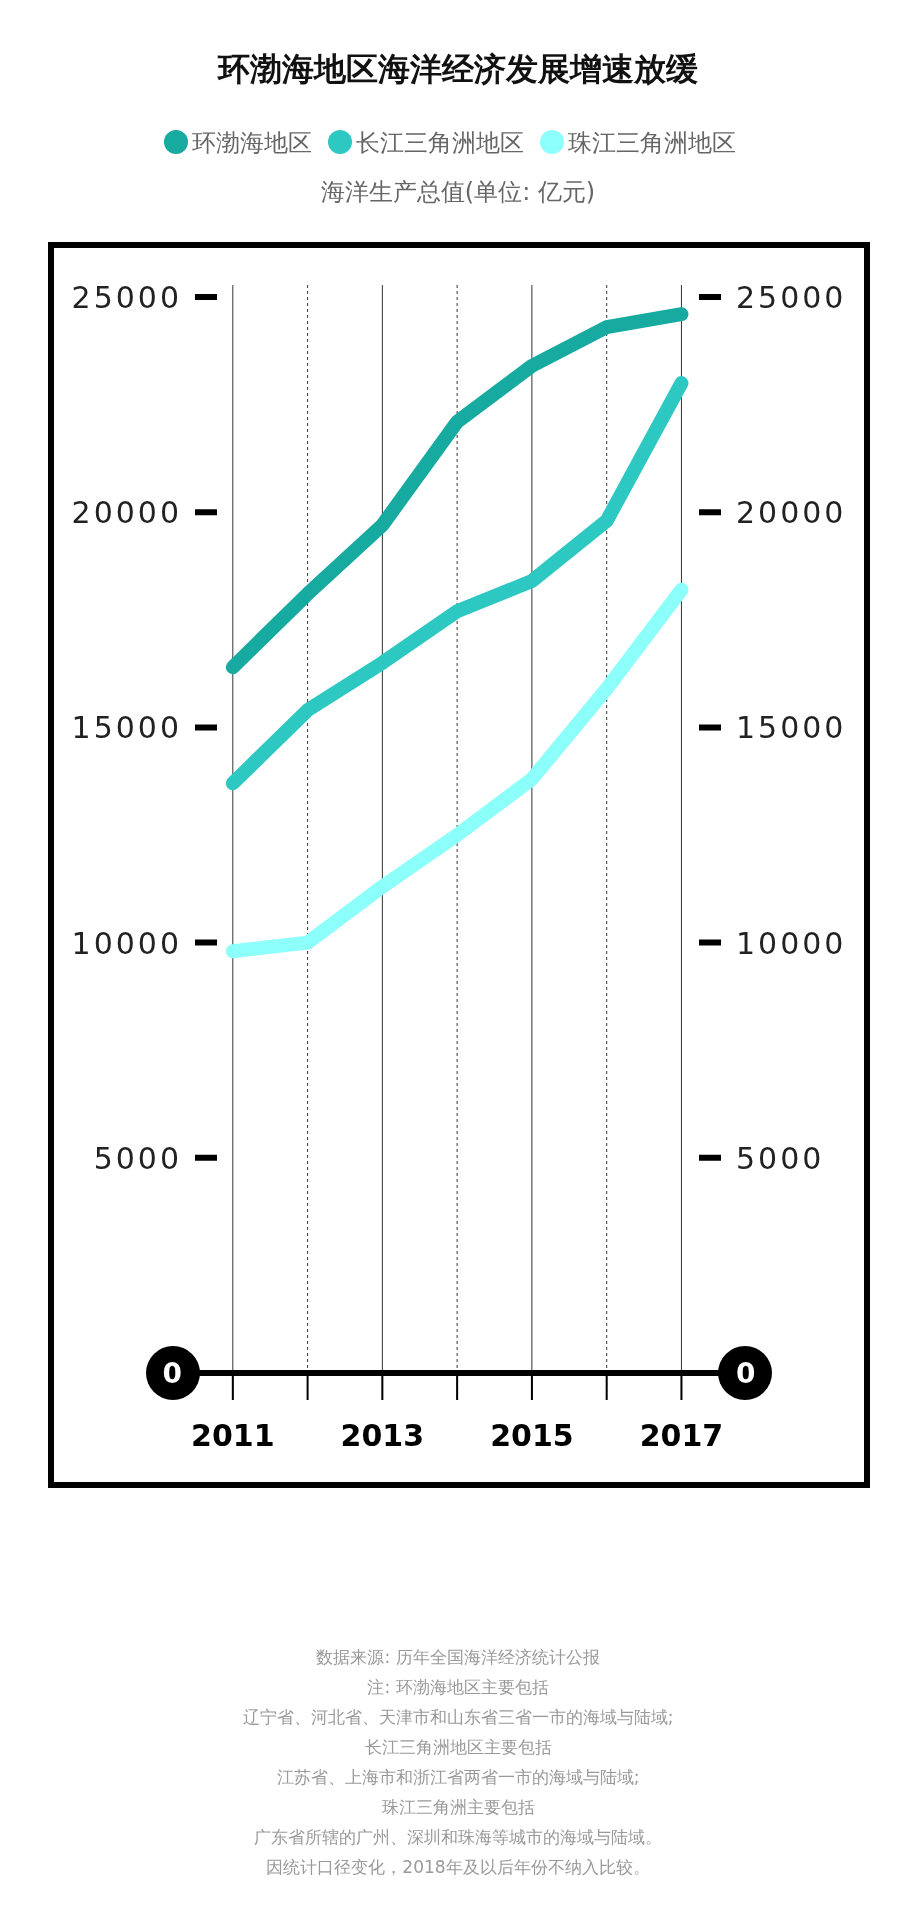  Describe the element at coordinates (126, 297) in the screenshot. I see `y-tick-label: 25000` at that location.